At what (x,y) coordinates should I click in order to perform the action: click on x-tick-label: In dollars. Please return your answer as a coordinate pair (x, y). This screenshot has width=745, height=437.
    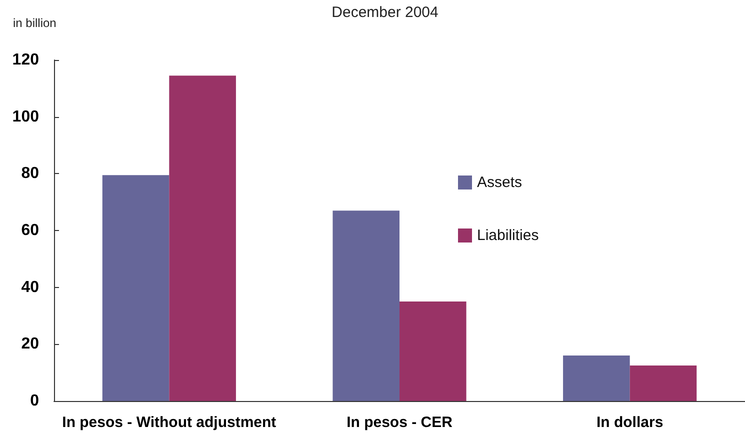
    Looking at the image, I should click on (630, 422).